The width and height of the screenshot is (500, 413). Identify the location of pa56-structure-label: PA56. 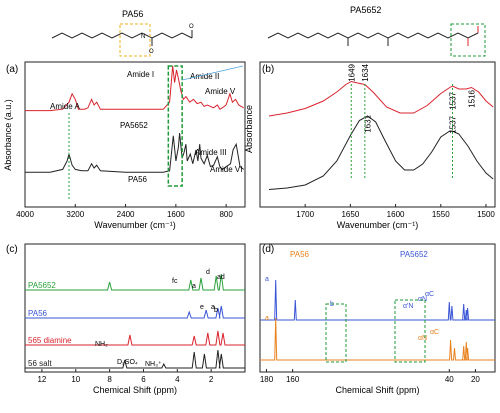
(132, 14).